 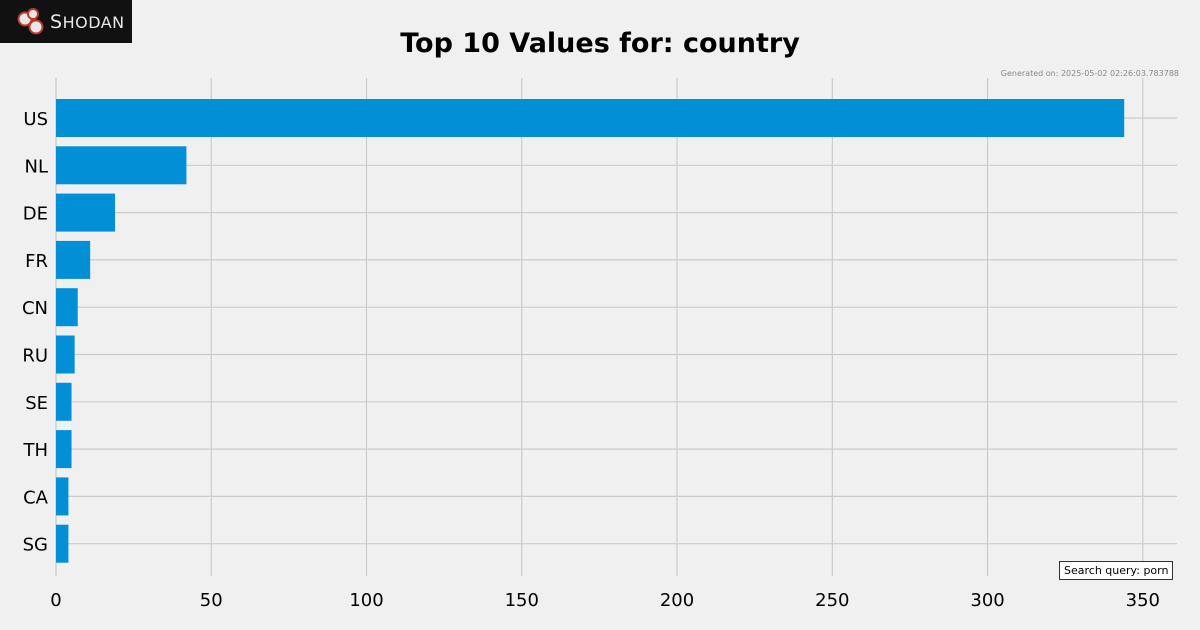 I want to click on x-tick-label: 200, so click(x=677, y=600).